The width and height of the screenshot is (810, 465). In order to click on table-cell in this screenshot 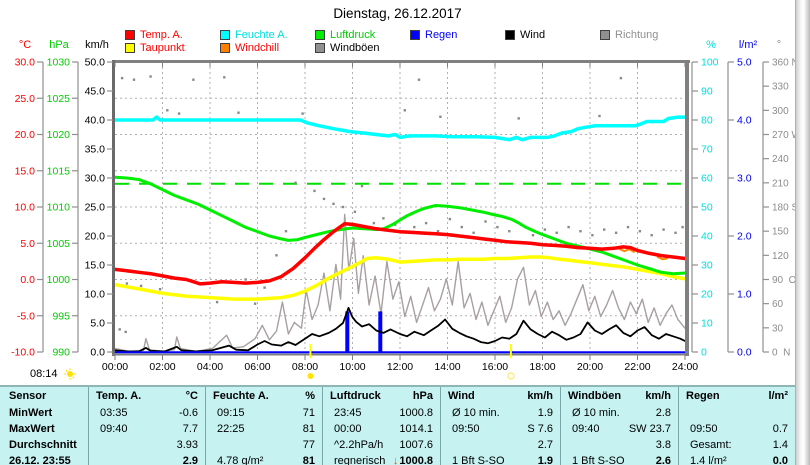, I will do `click(736, 413)`.